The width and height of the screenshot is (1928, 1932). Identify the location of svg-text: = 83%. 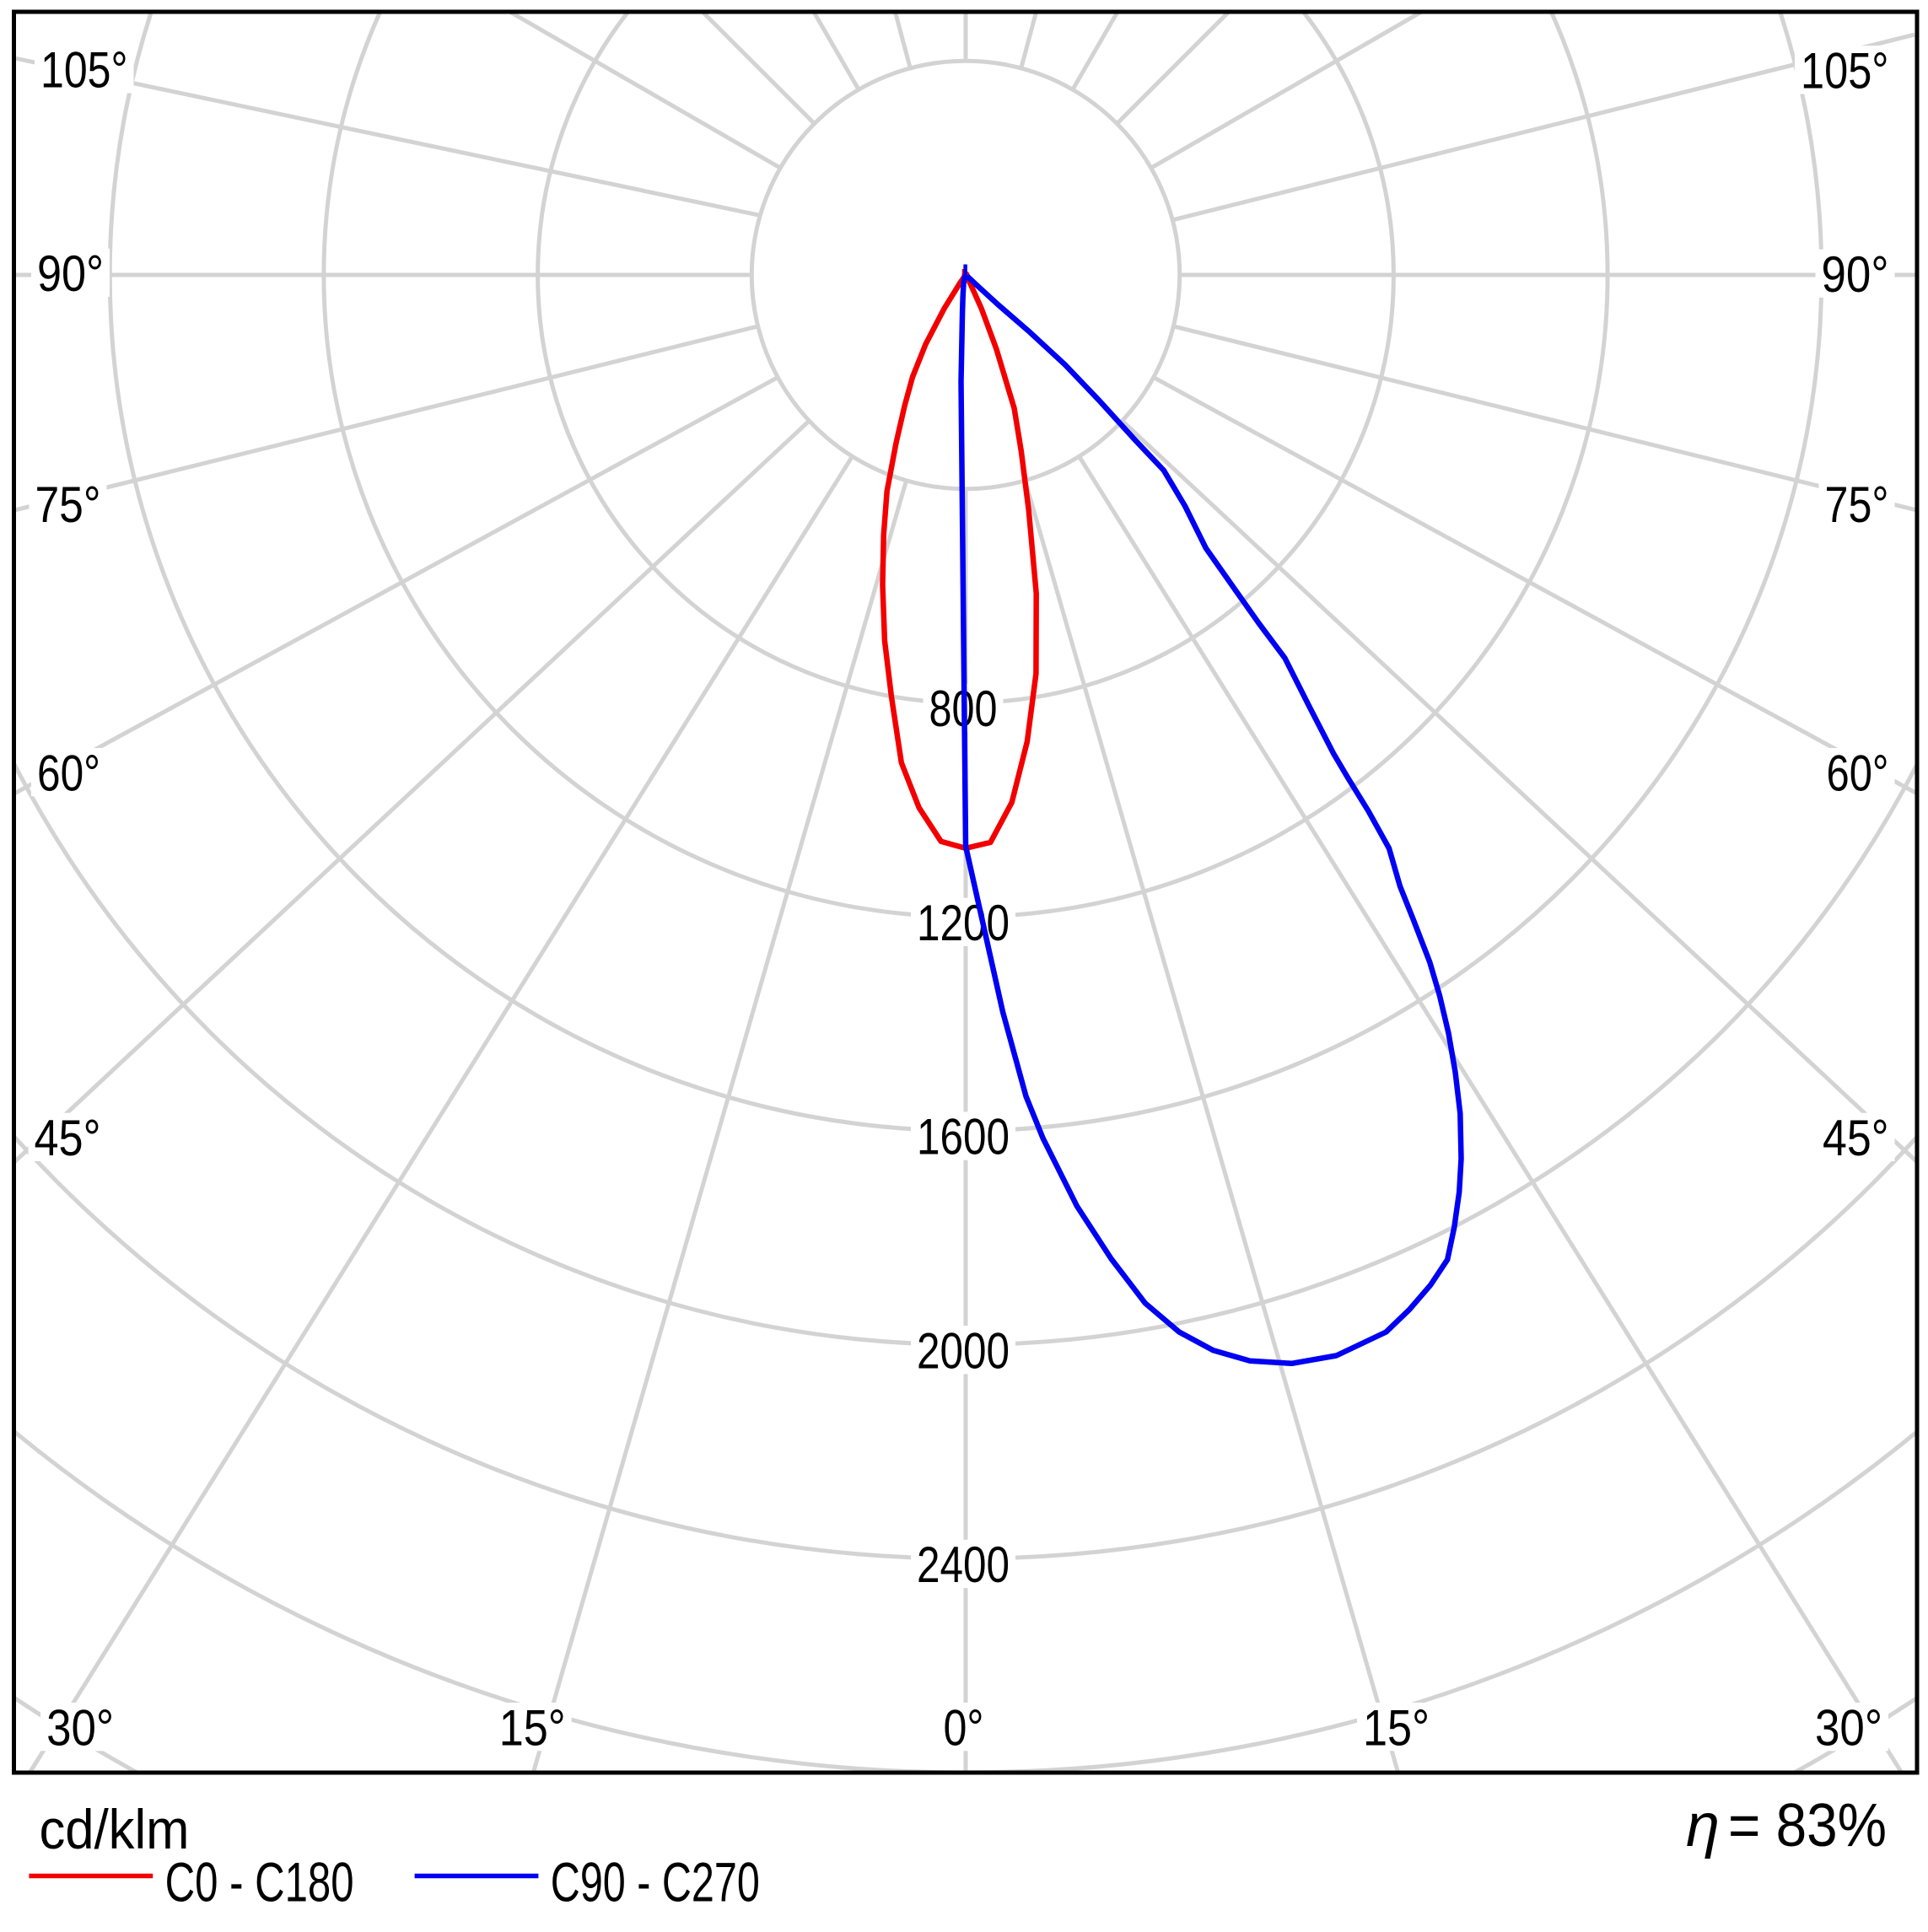
(1807, 1826).